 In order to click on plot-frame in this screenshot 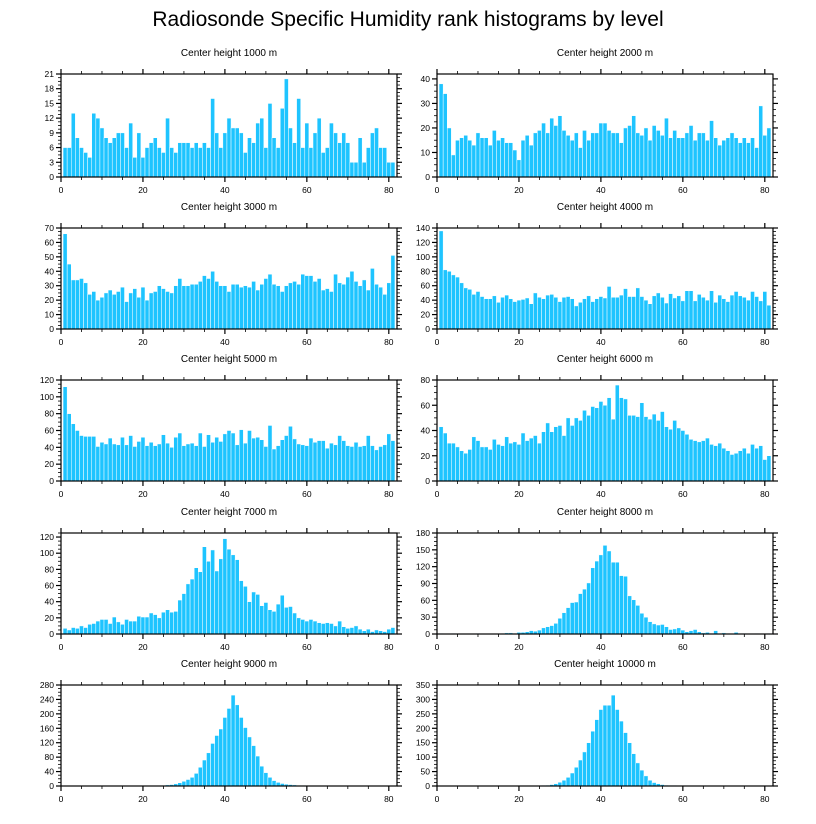, I will do `click(605, 125)`.